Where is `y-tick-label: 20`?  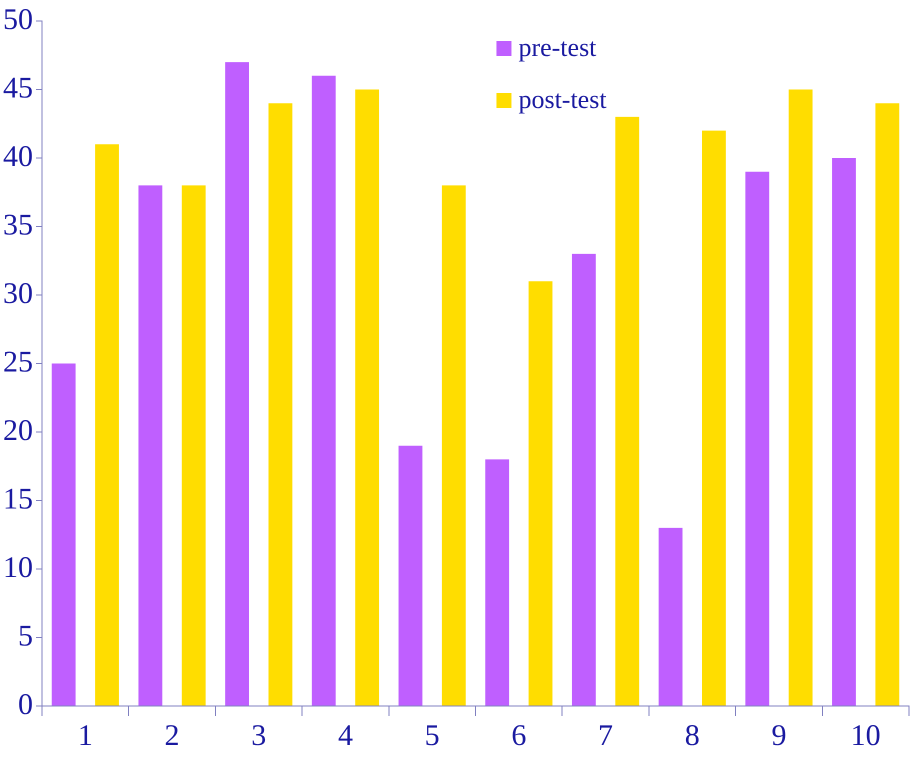 y-tick-label: 20 is located at coordinates (18, 430).